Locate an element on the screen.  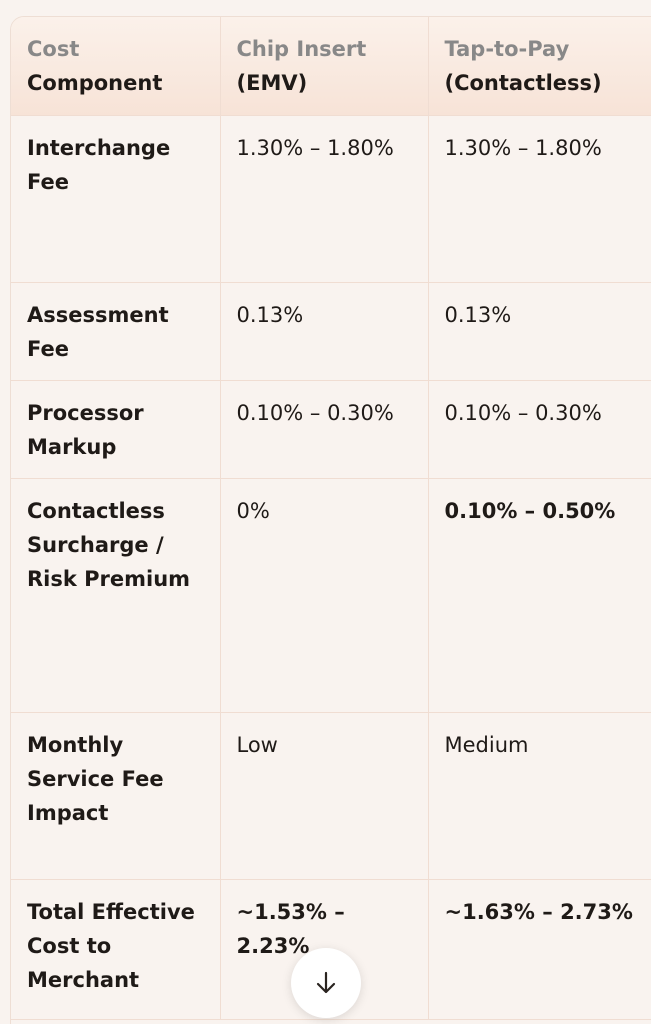
row-label: Processor Markup is located at coordinates (116, 429).